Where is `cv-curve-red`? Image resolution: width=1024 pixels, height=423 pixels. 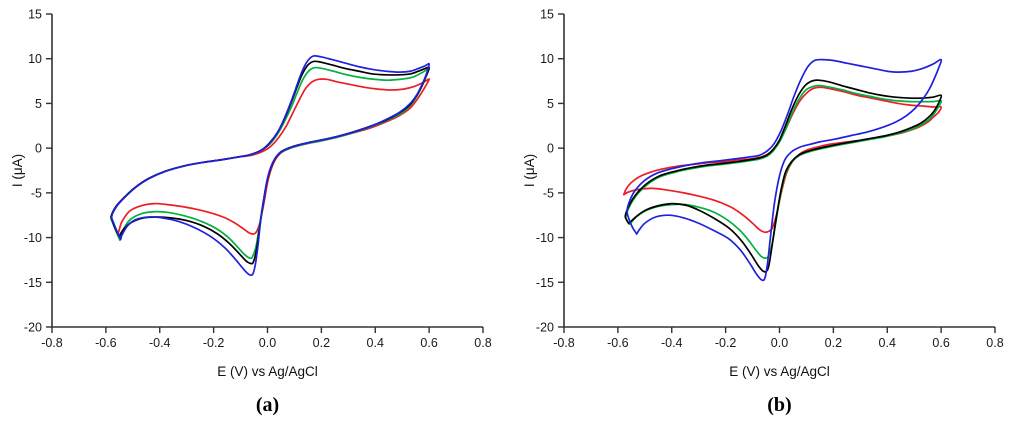 cv-curve-red is located at coordinates (782, 160).